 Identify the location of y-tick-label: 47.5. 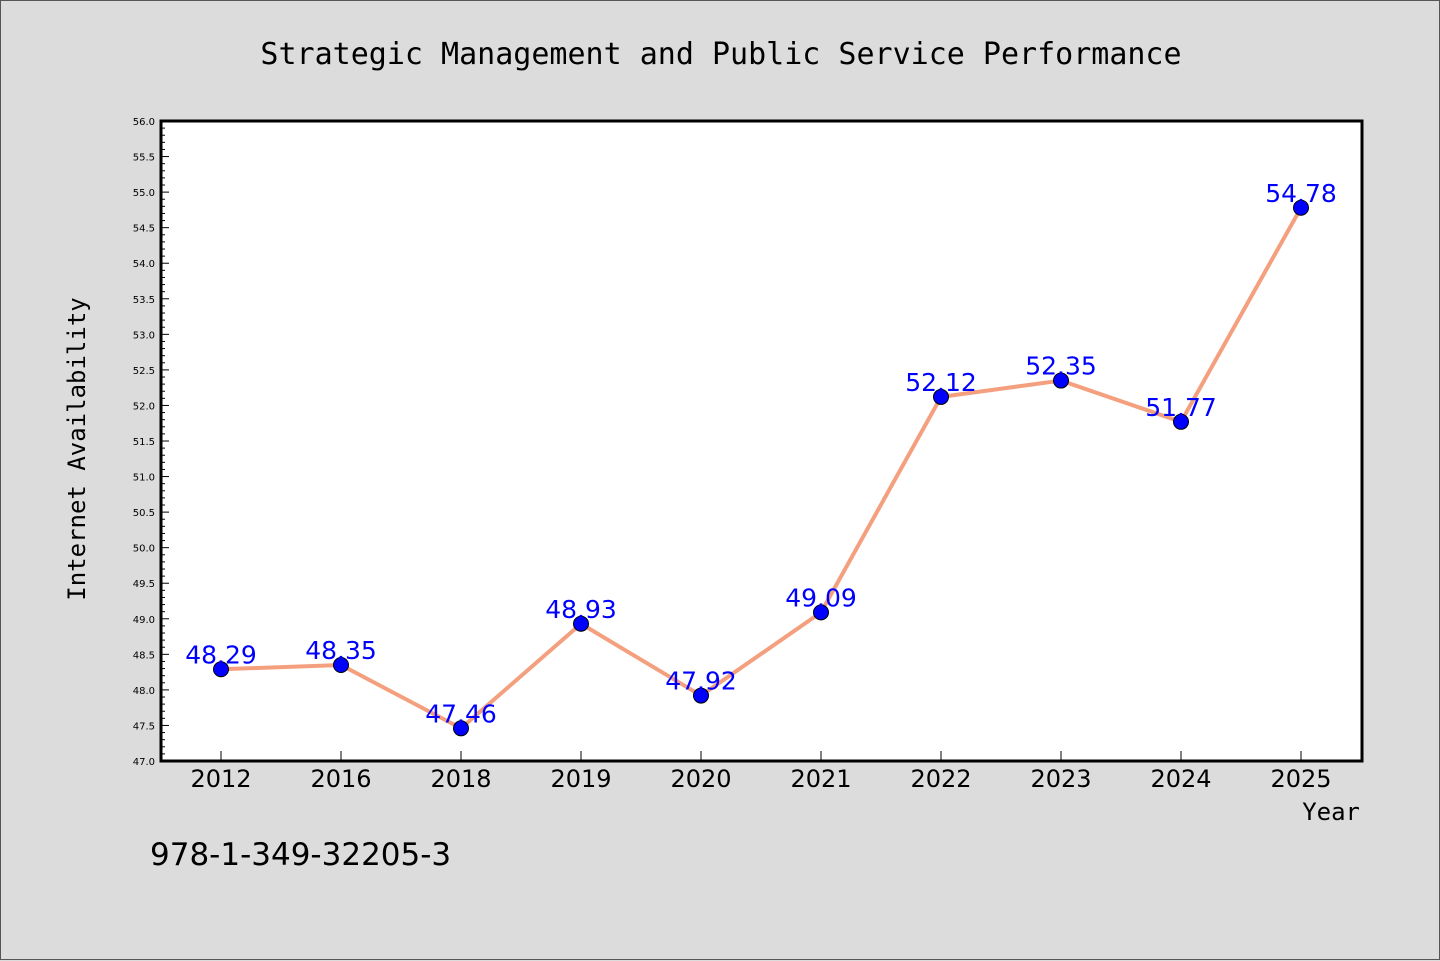
(144, 726).